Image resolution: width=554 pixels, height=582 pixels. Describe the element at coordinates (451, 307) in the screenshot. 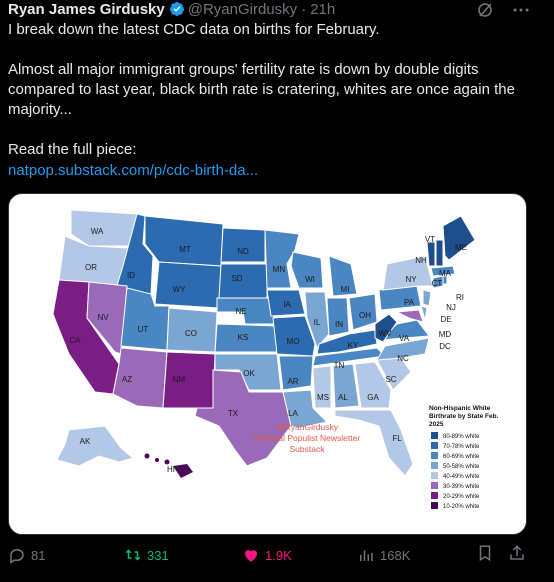

I see `svg-text: NJ` at that location.